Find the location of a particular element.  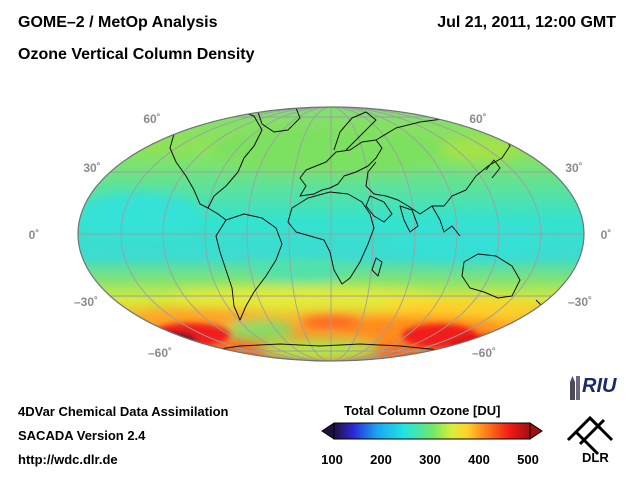

colorbar-high-arrow is located at coordinates (536, 431).